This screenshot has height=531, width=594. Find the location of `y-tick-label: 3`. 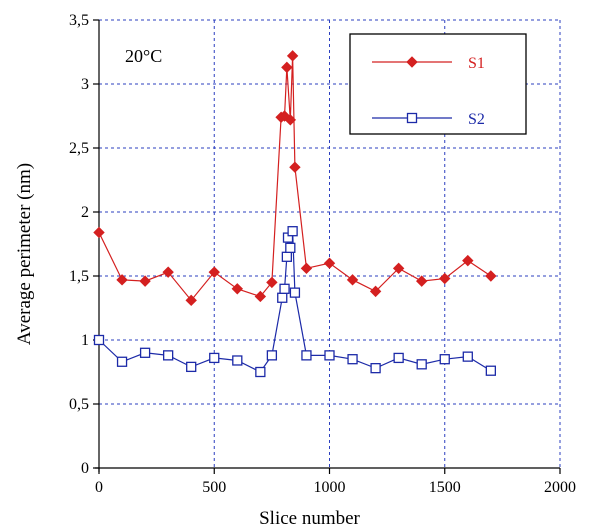

y-tick-label: 3 is located at coordinates (85, 84).